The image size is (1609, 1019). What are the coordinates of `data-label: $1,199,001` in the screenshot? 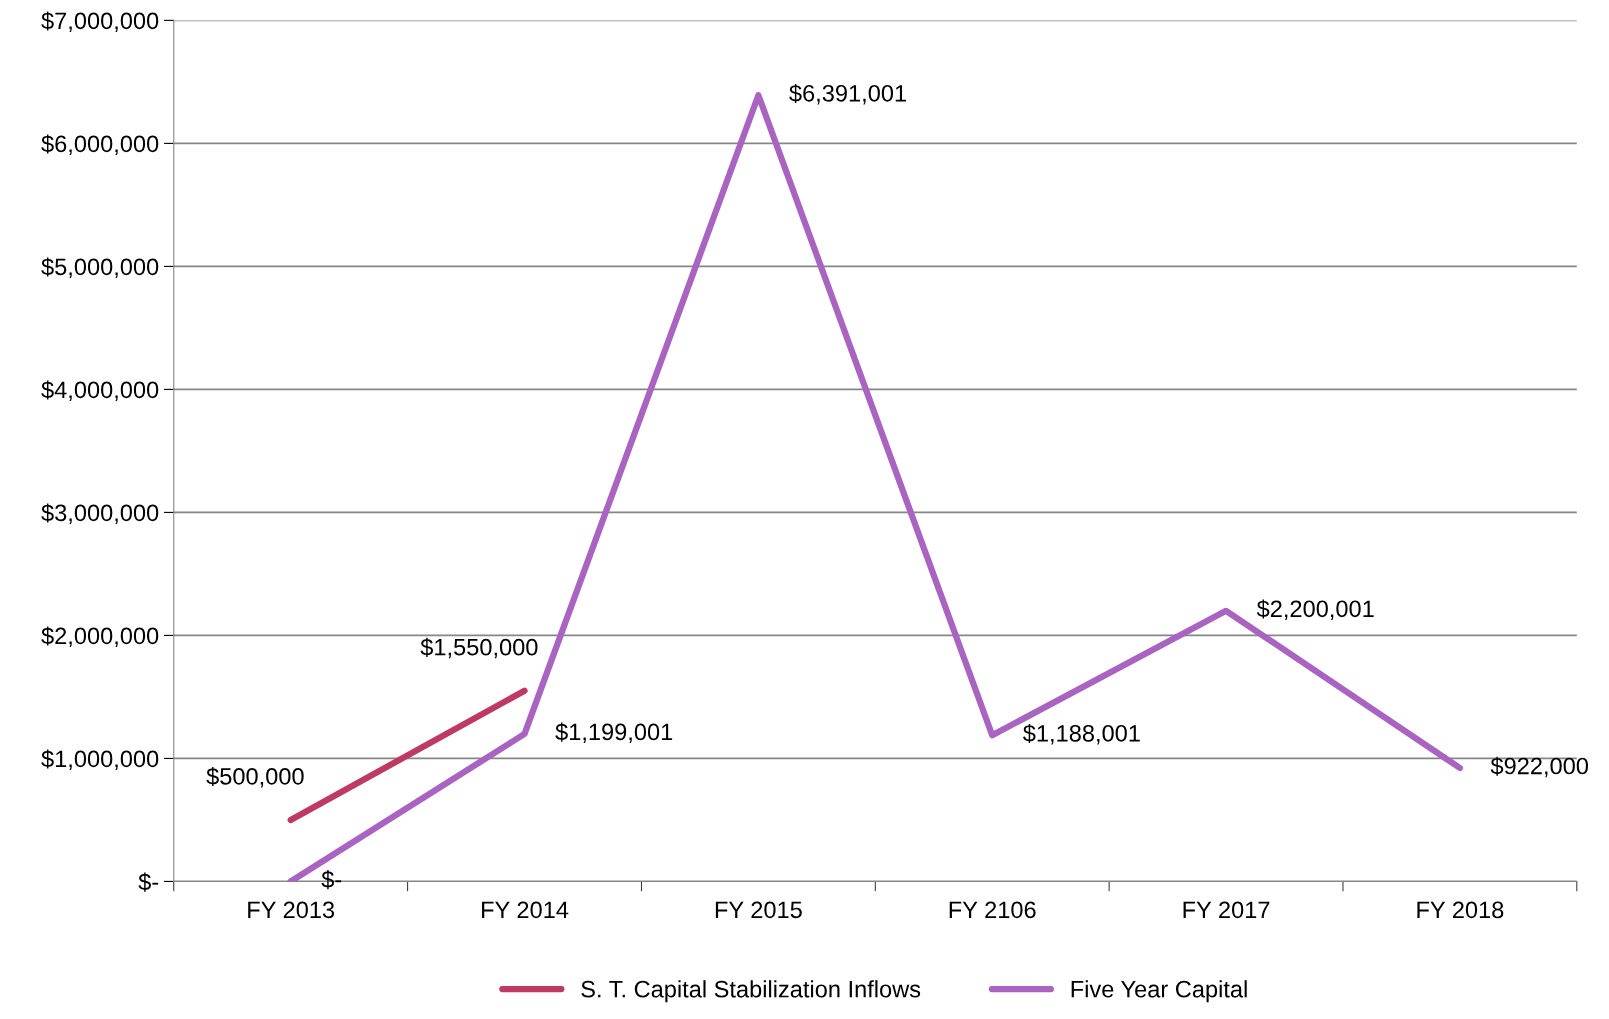 It's located at (614, 733).